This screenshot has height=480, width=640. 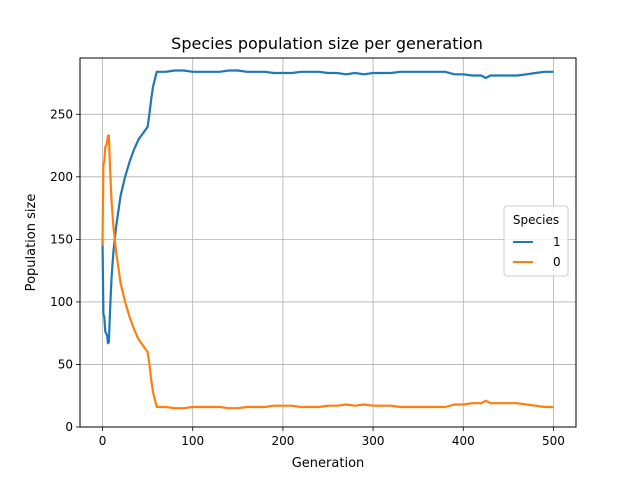 I want to click on x-tick-label: 100, so click(x=192, y=441).